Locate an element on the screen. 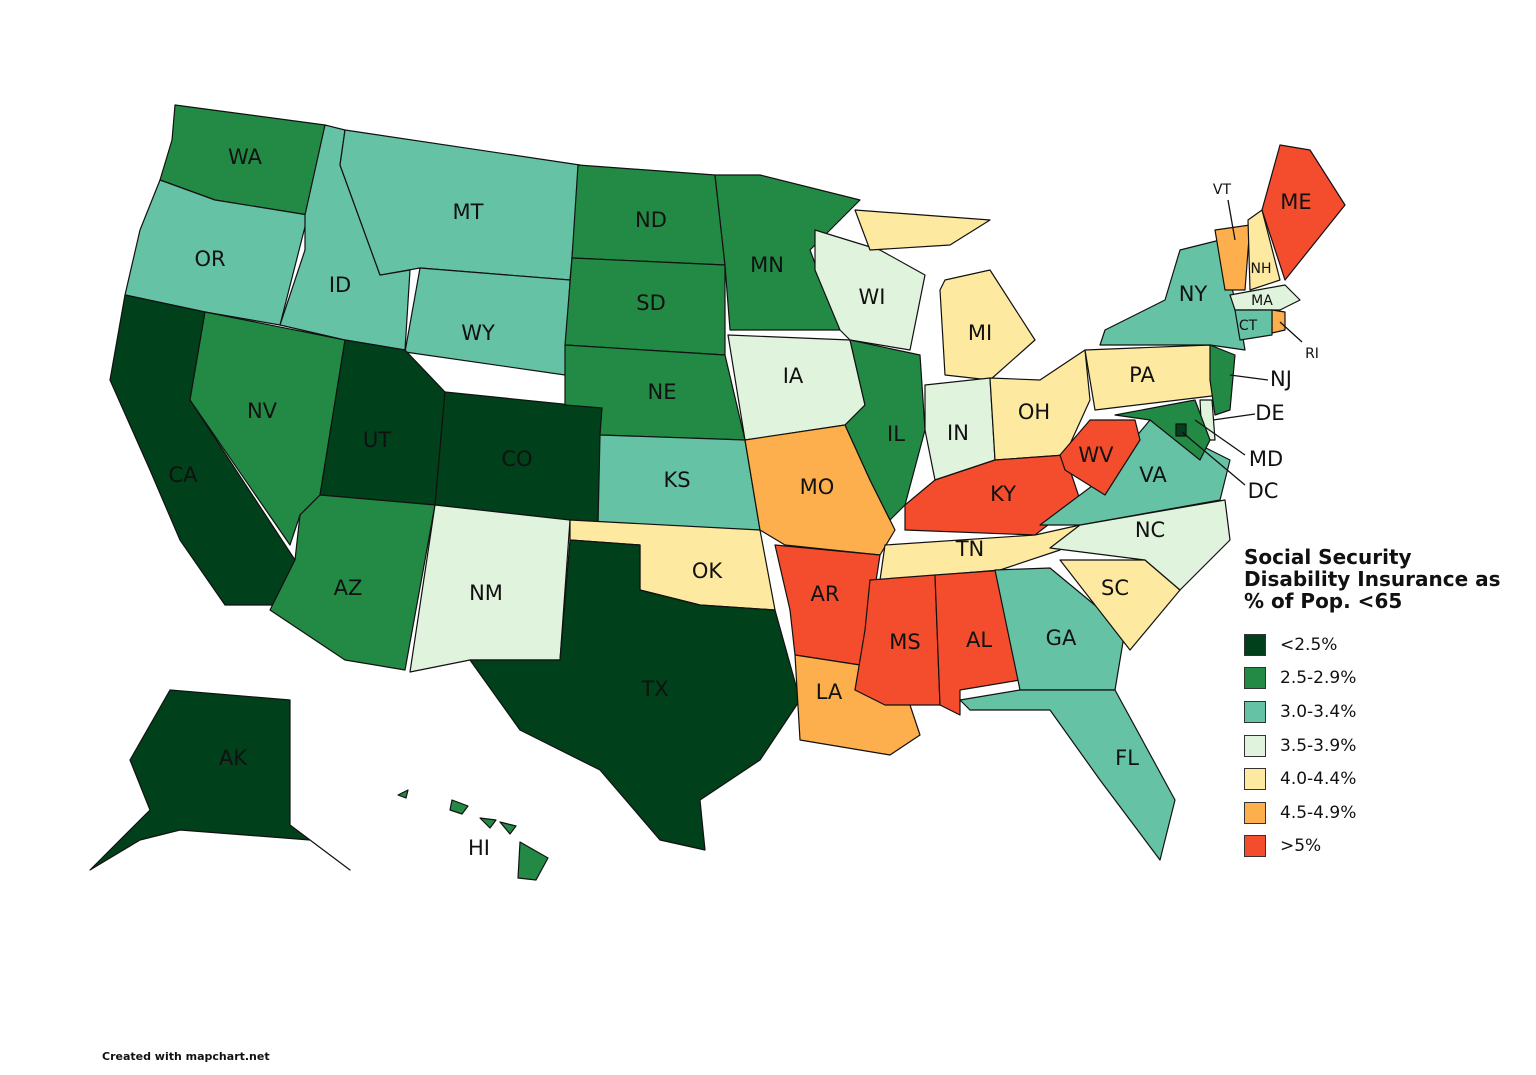 The width and height of the screenshot is (1536, 1075). state-label: AZ is located at coordinates (348, 588).